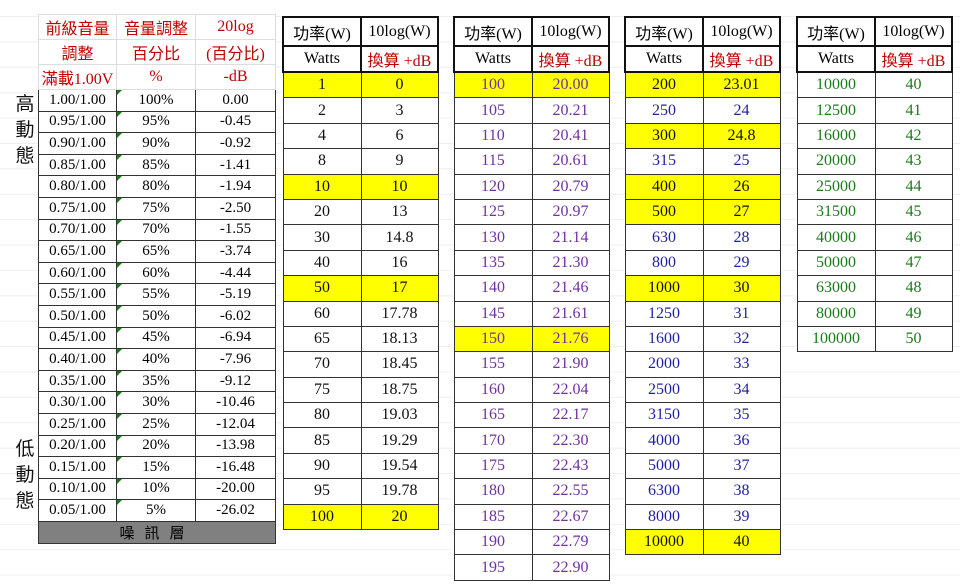 The image size is (960, 588). What do you see at coordinates (836, 85) in the screenshot?
I see `watts-cell: 10000` at bounding box center [836, 85].